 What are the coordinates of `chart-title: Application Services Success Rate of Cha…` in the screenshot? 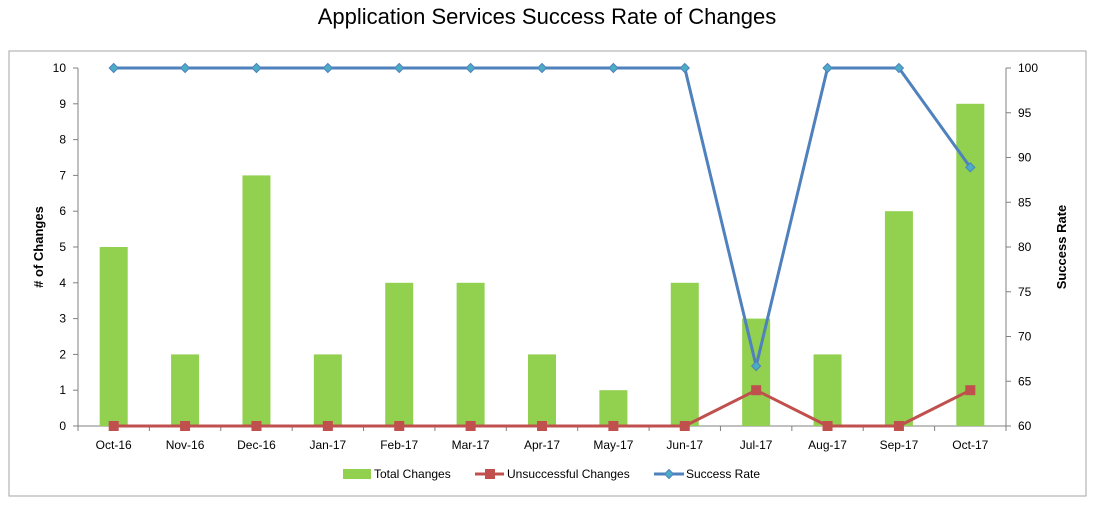 It's located at (547, 16).